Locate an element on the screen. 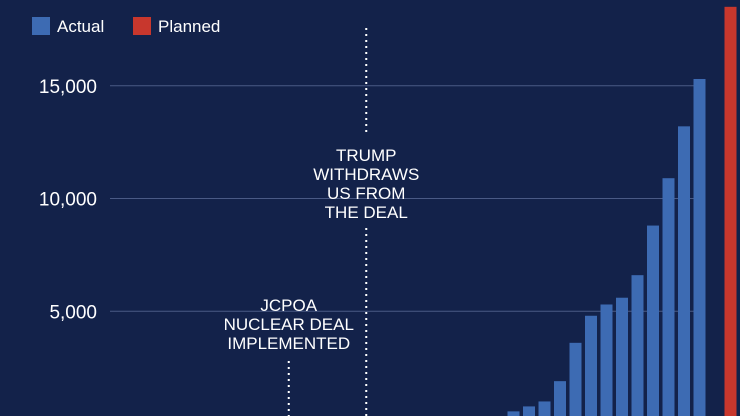  annotation-label: US FROM is located at coordinates (366, 193).